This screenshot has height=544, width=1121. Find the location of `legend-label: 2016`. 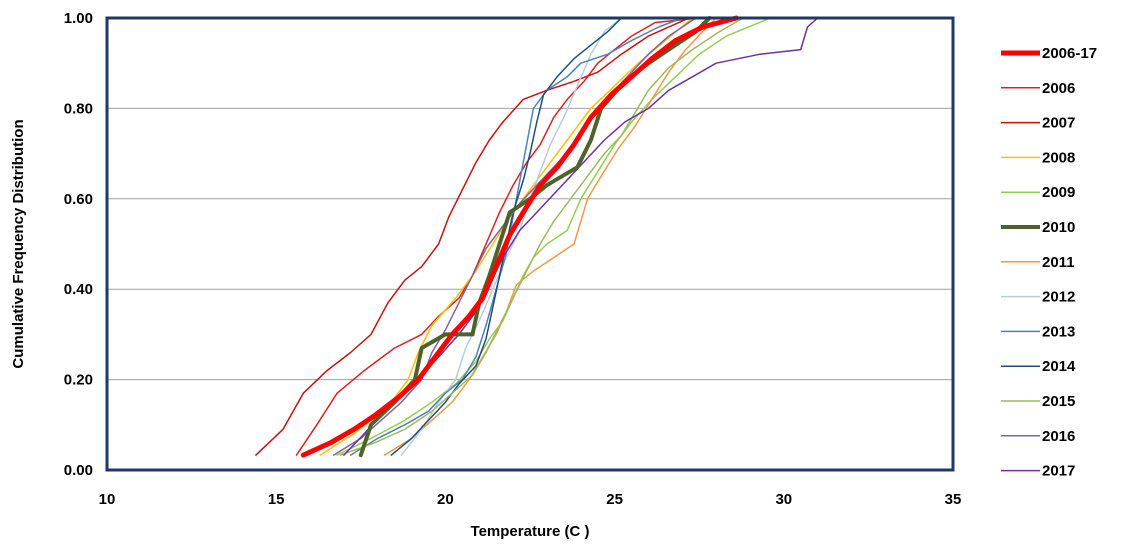

legend-label: 2016 is located at coordinates (1058, 436).